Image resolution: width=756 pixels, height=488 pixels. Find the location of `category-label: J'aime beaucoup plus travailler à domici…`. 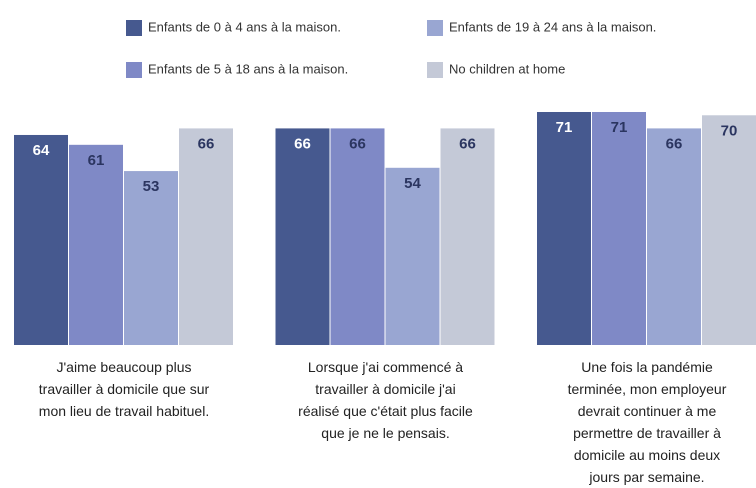

category-label: J'aime beaucoup plus travailler à domici… is located at coordinates (124, 389).